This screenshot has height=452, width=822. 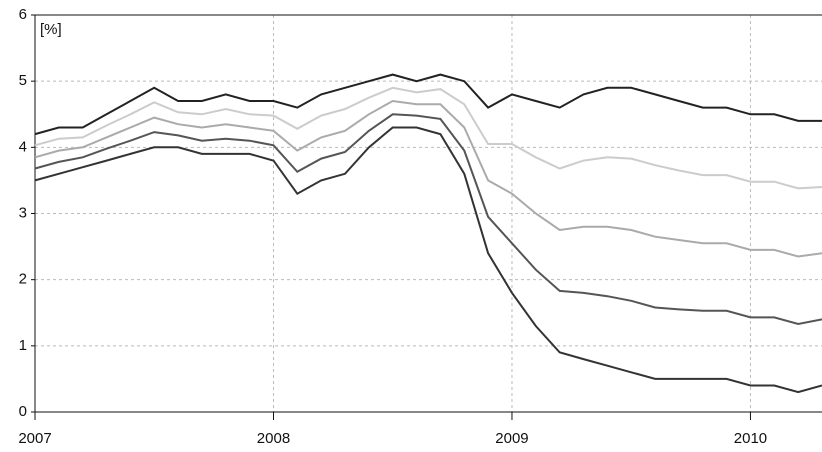 What do you see at coordinates (23, 411) in the screenshot?
I see `y-tick-label: 0` at bounding box center [23, 411].